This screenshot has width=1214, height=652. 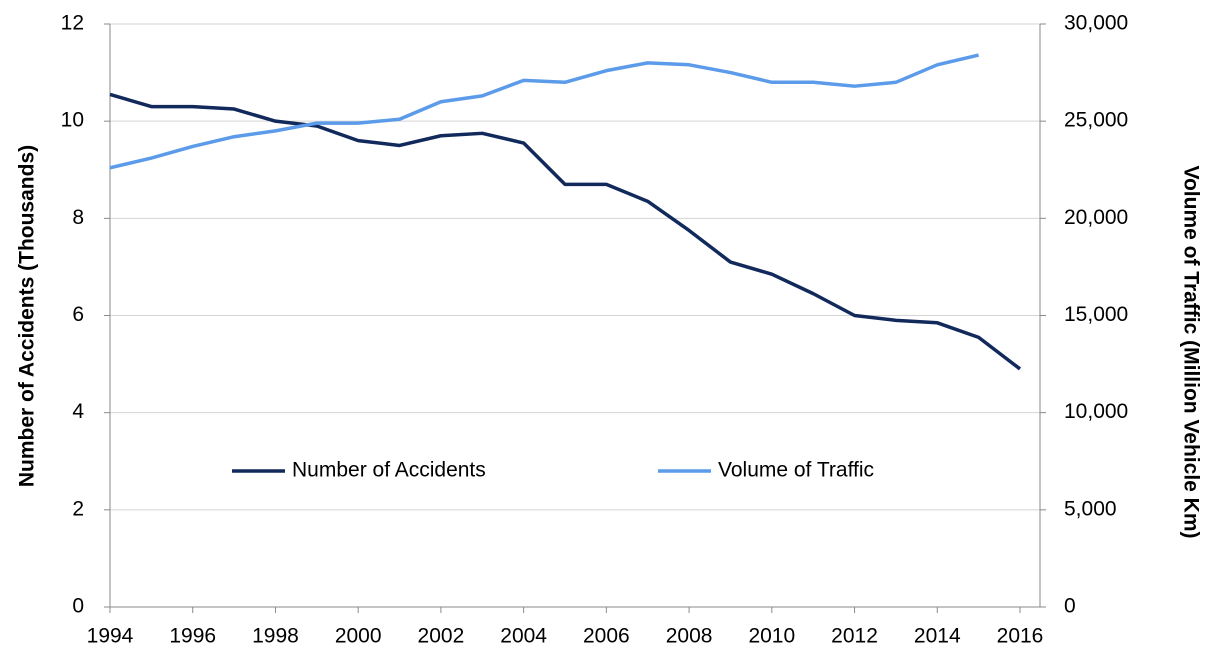 What do you see at coordinates (606, 636) in the screenshot?
I see `x-tick-label: 2006` at bounding box center [606, 636].